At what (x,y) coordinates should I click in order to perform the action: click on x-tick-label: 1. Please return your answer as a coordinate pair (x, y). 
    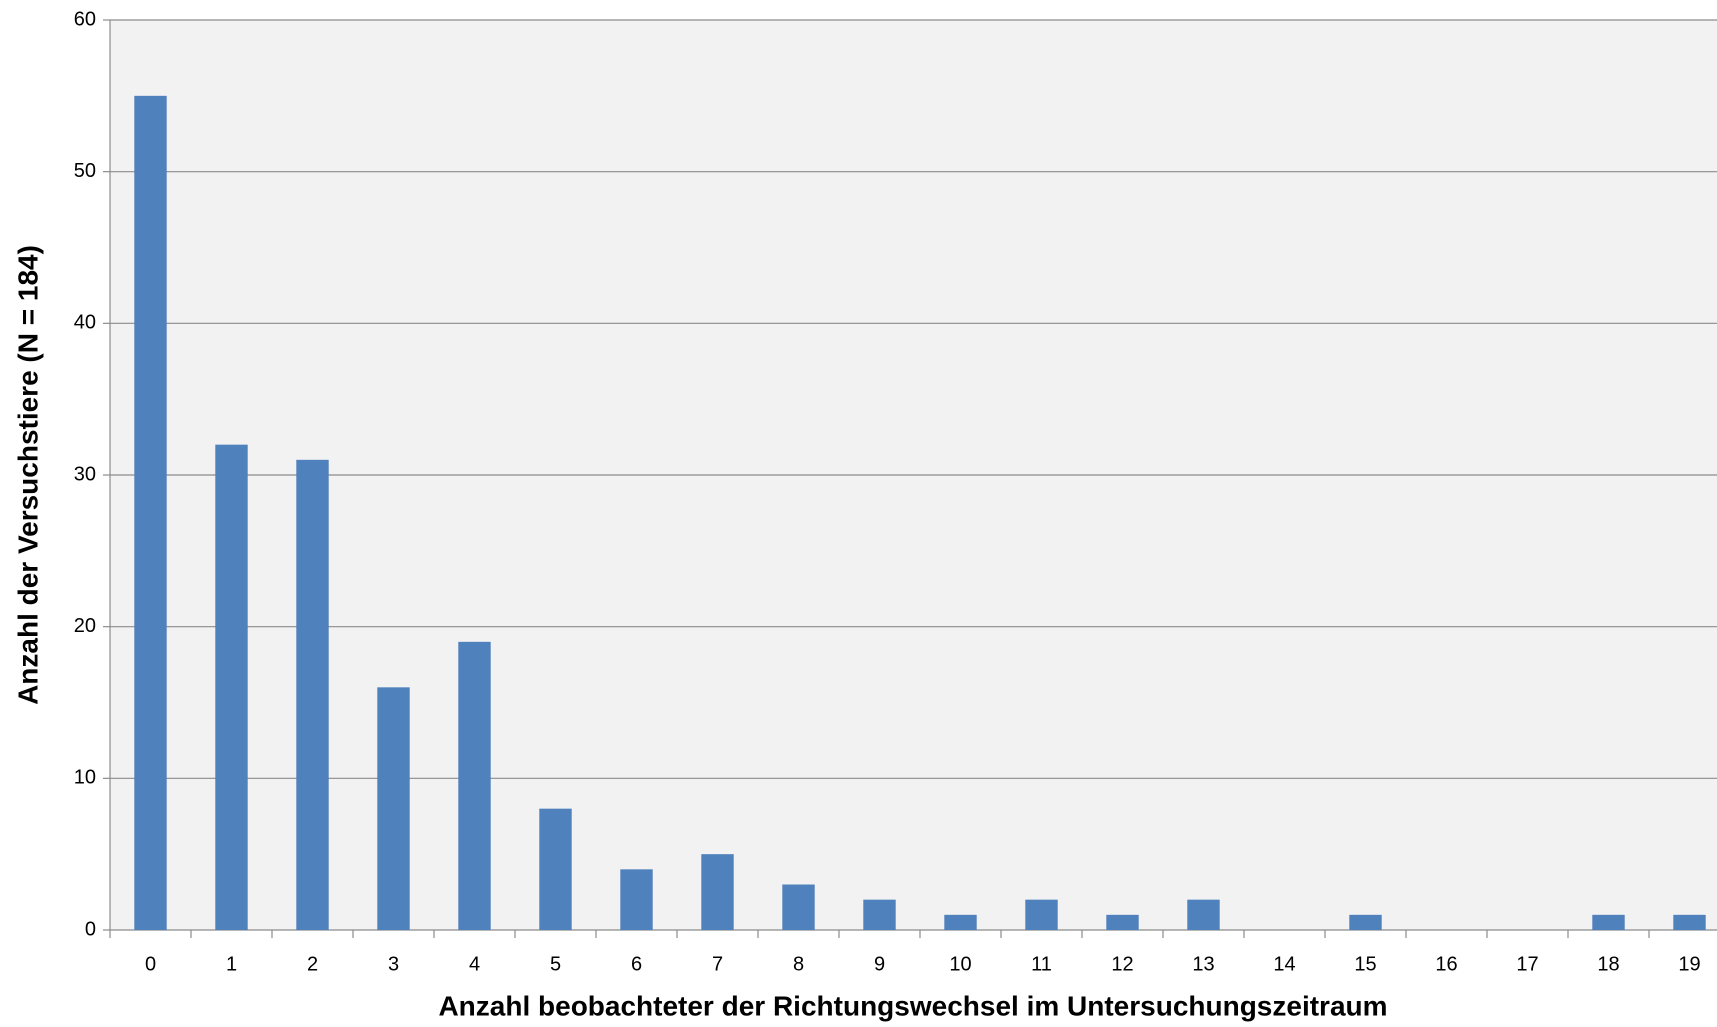
    Looking at the image, I should click on (231, 964).